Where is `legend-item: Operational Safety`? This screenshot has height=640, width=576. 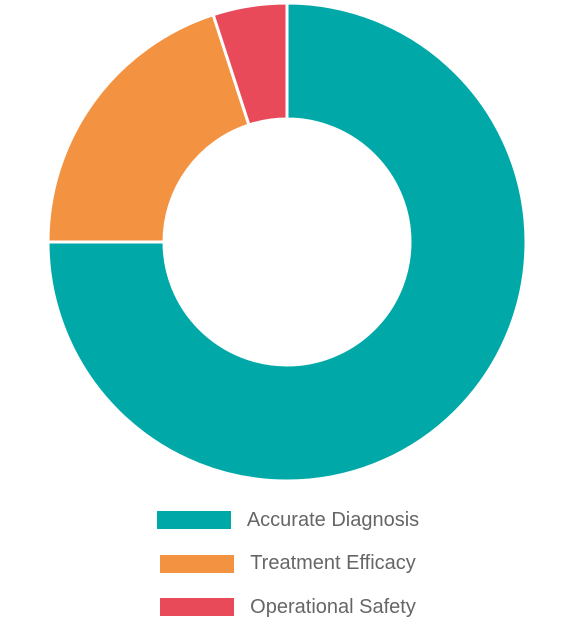
legend-item: Operational Safety is located at coordinates (288, 607).